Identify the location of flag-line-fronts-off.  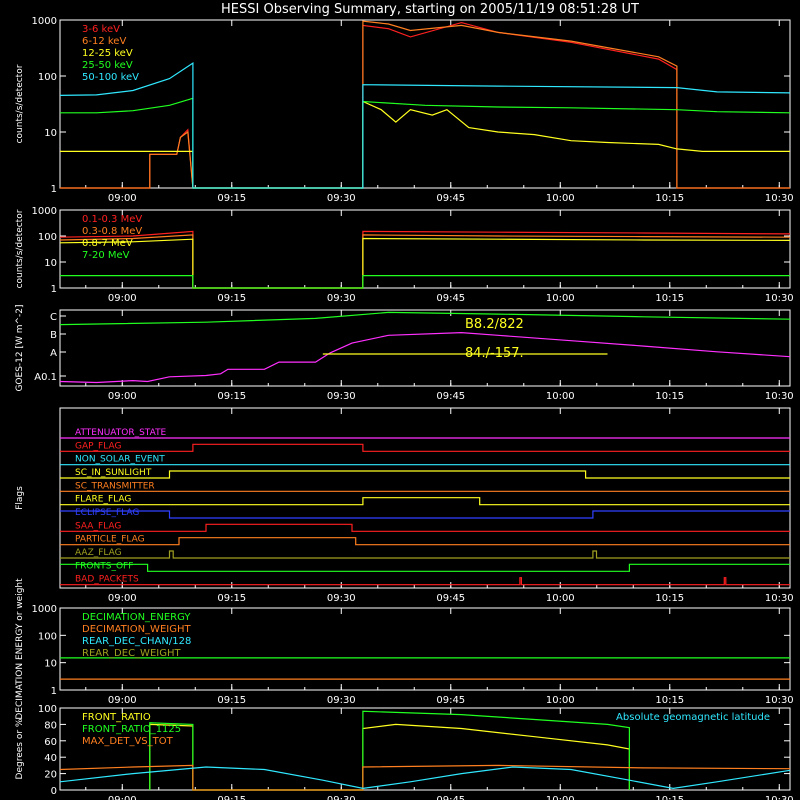
(425, 567).